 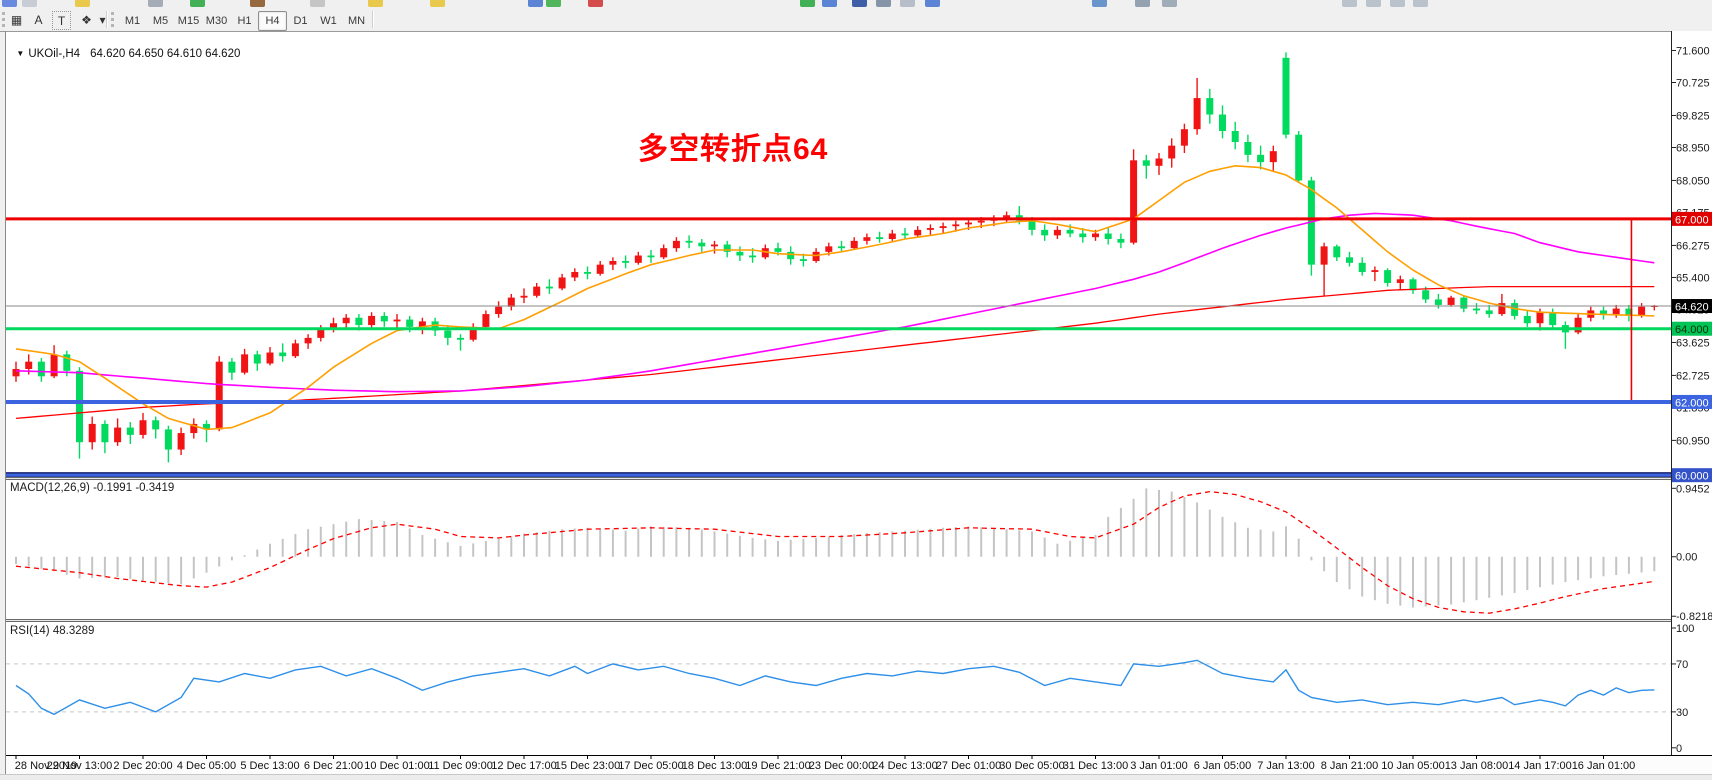 I want to click on rsi-indicator-label: RSI(14) 48.3289, so click(x=52, y=631).